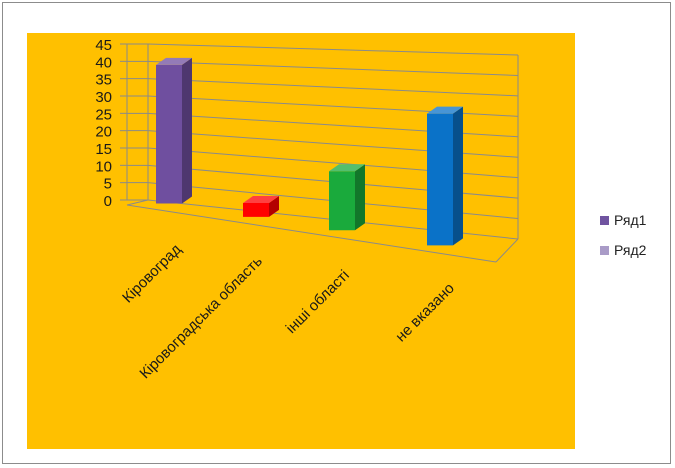 The image size is (675, 468). What do you see at coordinates (318, 302) in the screenshot?
I see `x-category-label: інші області` at bounding box center [318, 302].